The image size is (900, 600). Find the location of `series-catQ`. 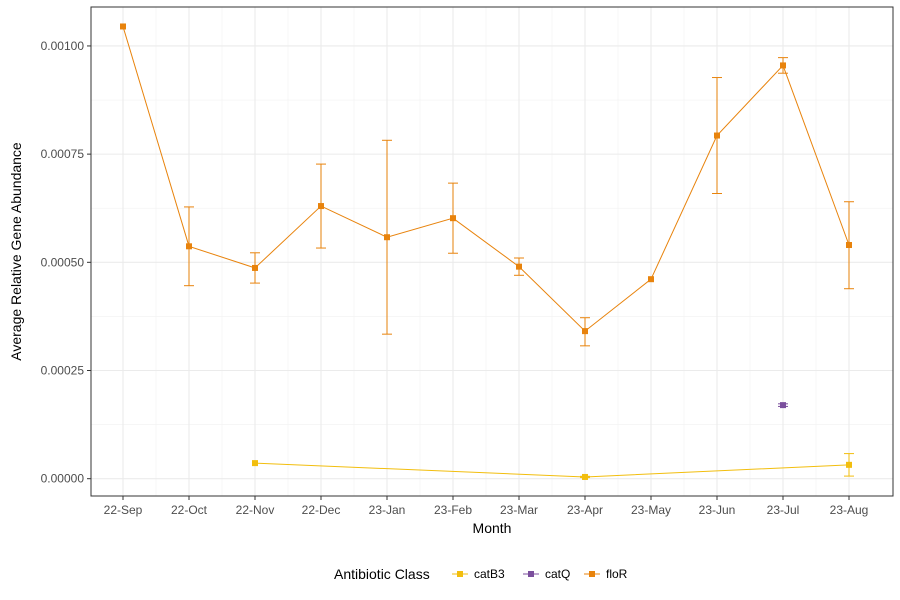

series-catQ is located at coordinates (783, 405).